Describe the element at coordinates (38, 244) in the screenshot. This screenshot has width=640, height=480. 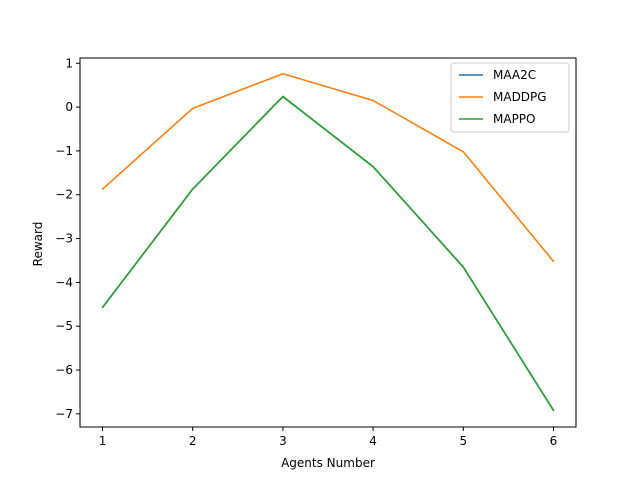
I see `y-axis-label: Reward` at that location.